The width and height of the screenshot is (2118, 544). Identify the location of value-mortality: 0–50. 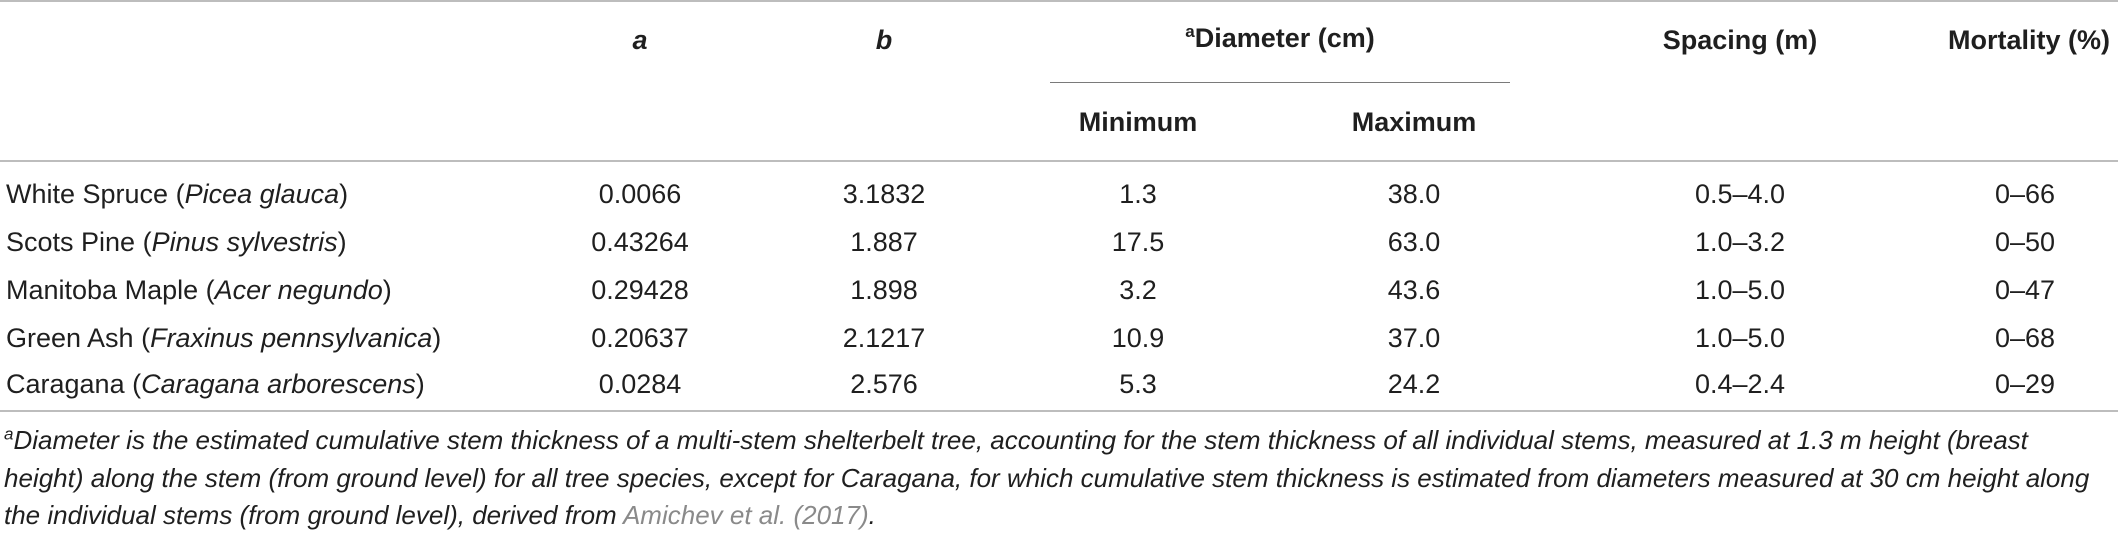
(2025, 242).